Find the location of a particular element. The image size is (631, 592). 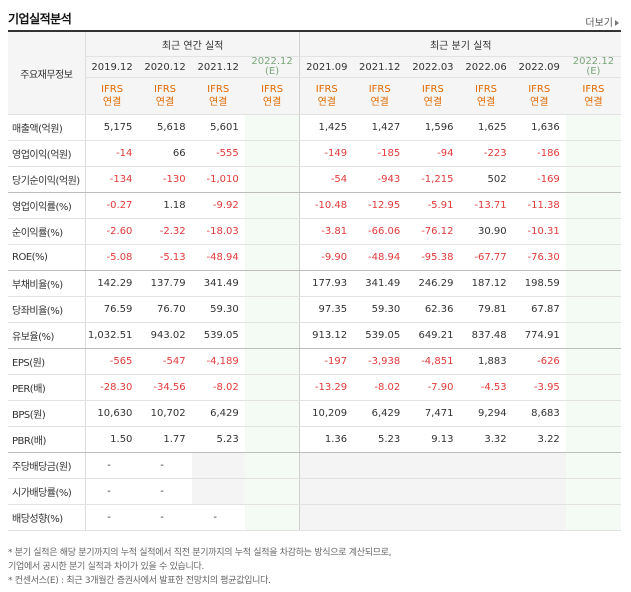

table-cell: 774.91 is located at coordinates (539, 335).